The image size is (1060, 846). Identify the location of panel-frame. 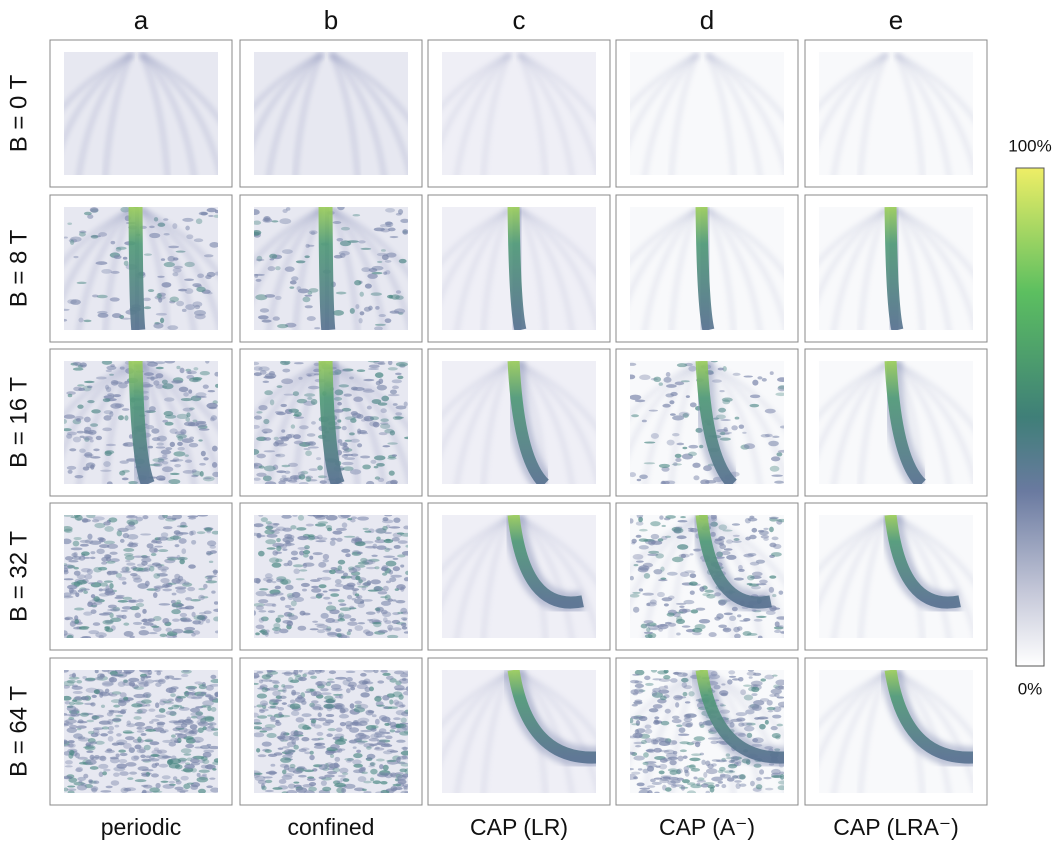
(707, 422).